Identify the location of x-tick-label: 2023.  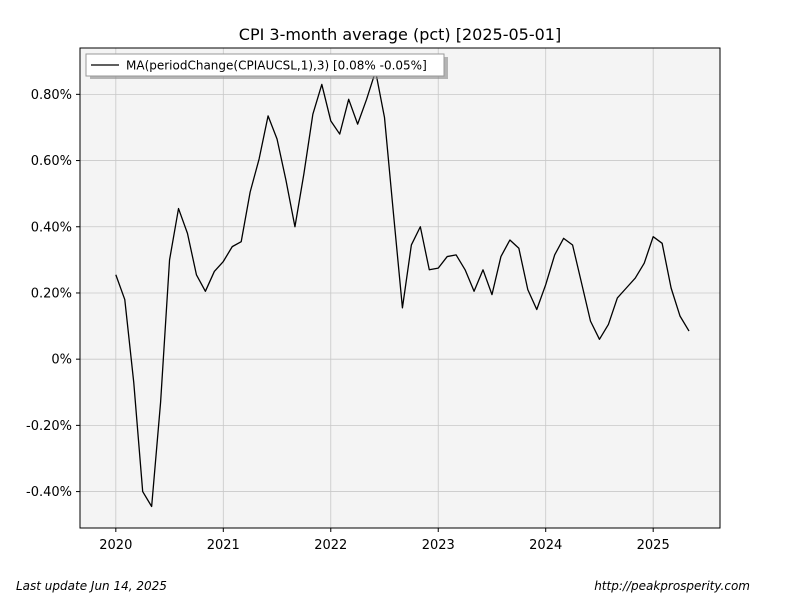
(438, 545).